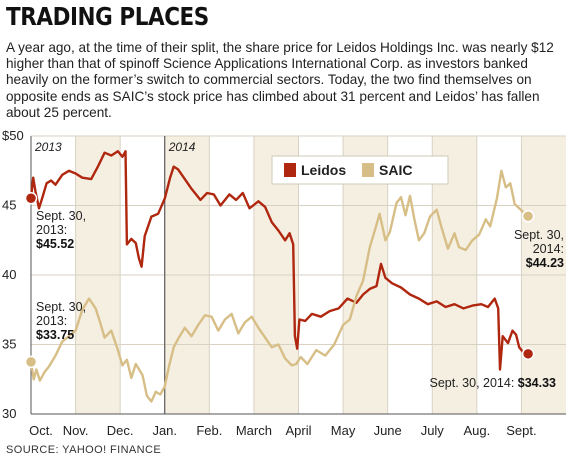  I want to click on legend-swatch-leidos, so click(290, 170).